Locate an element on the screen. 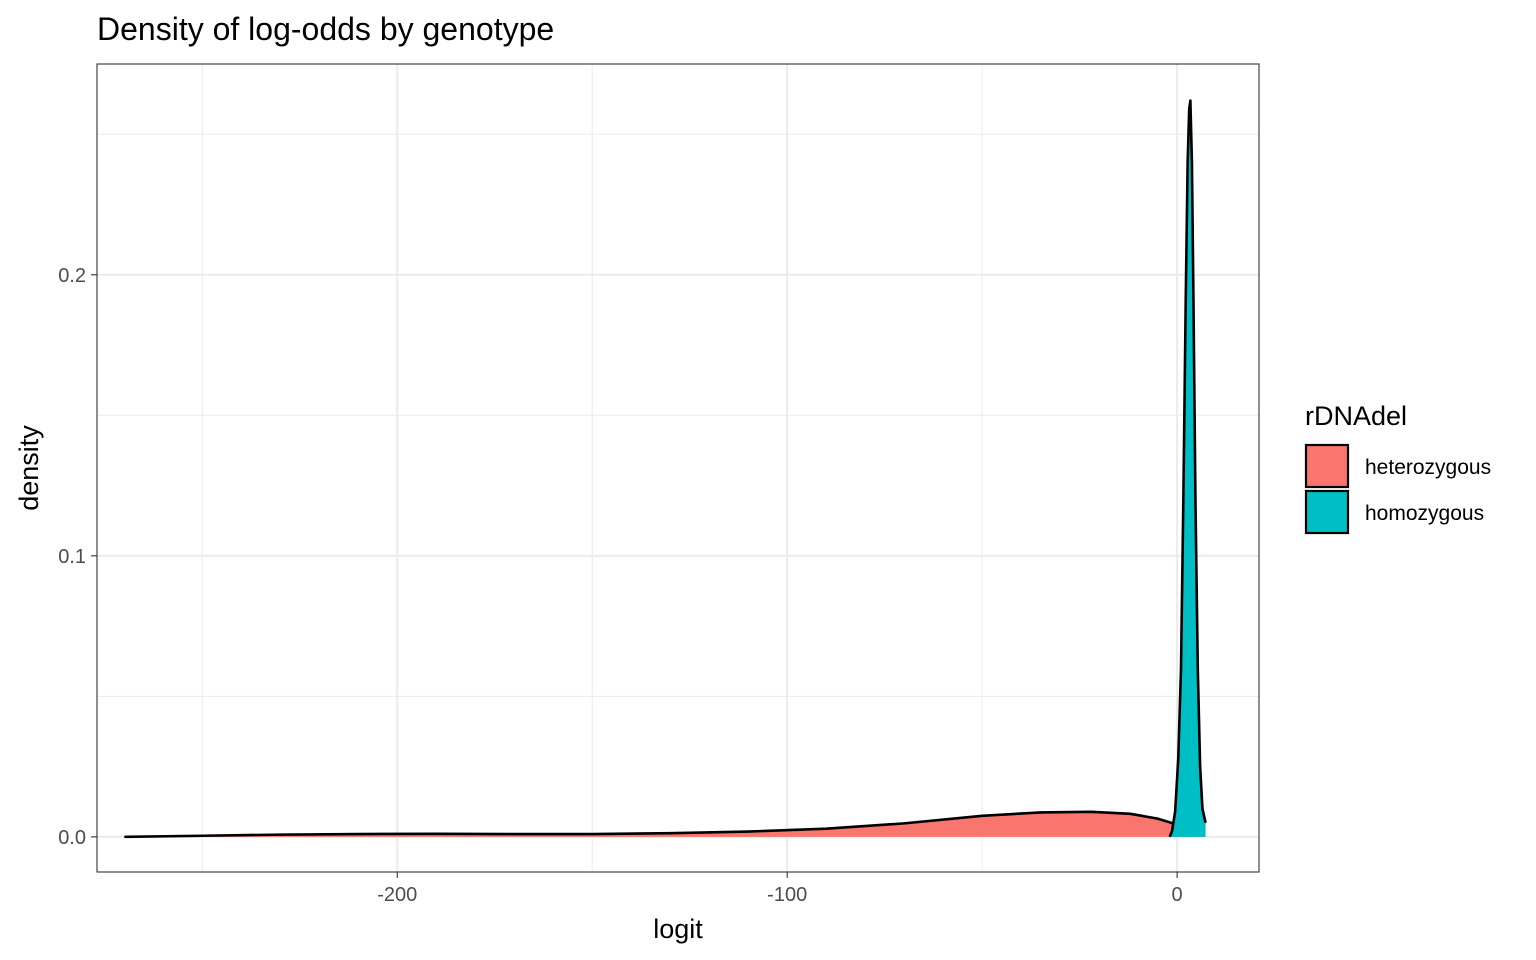 This screenshot has width=1536, height=960. legend: rDNAdel heterozygous homozygous is located at coordinates (1397, 468).